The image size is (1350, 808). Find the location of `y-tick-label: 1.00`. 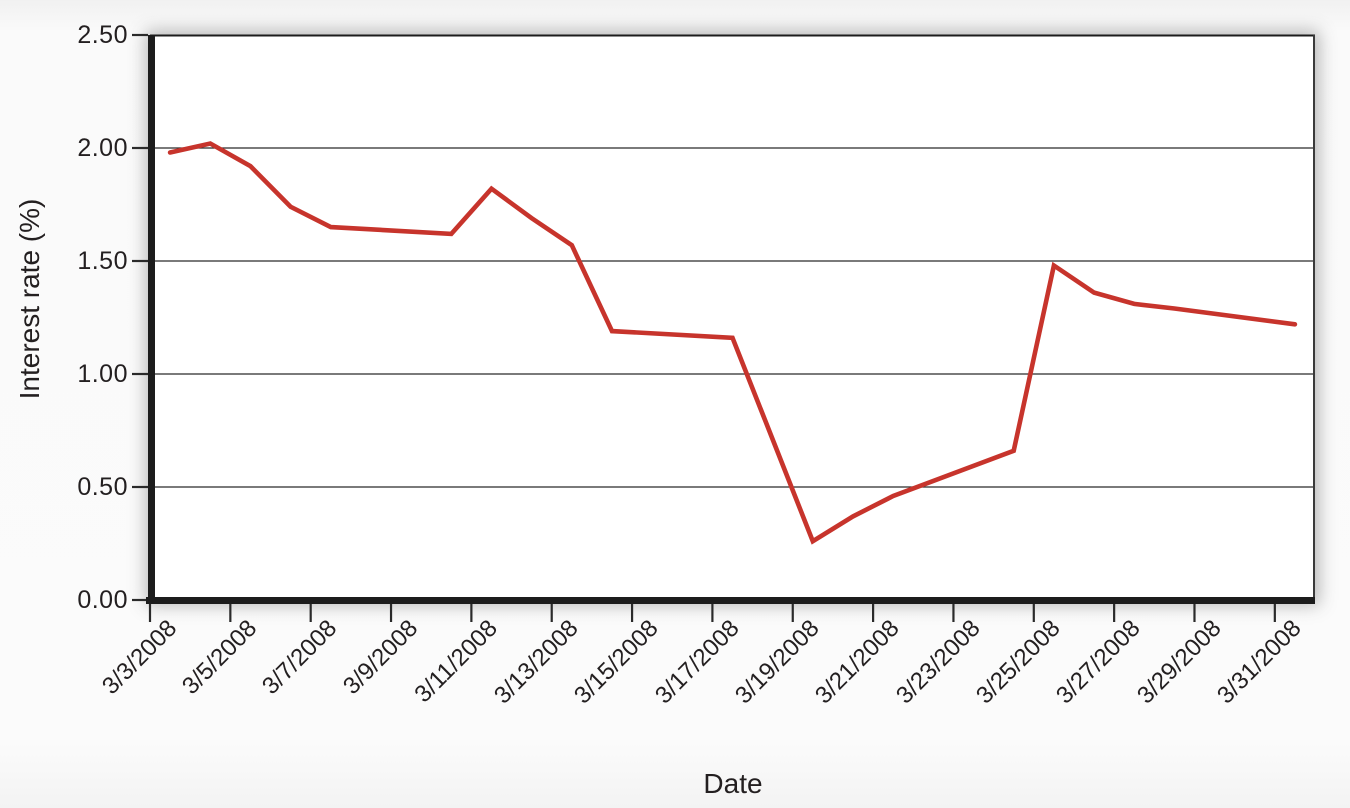

y-tick-label: 1.00 is located at coordinates (102, 374).